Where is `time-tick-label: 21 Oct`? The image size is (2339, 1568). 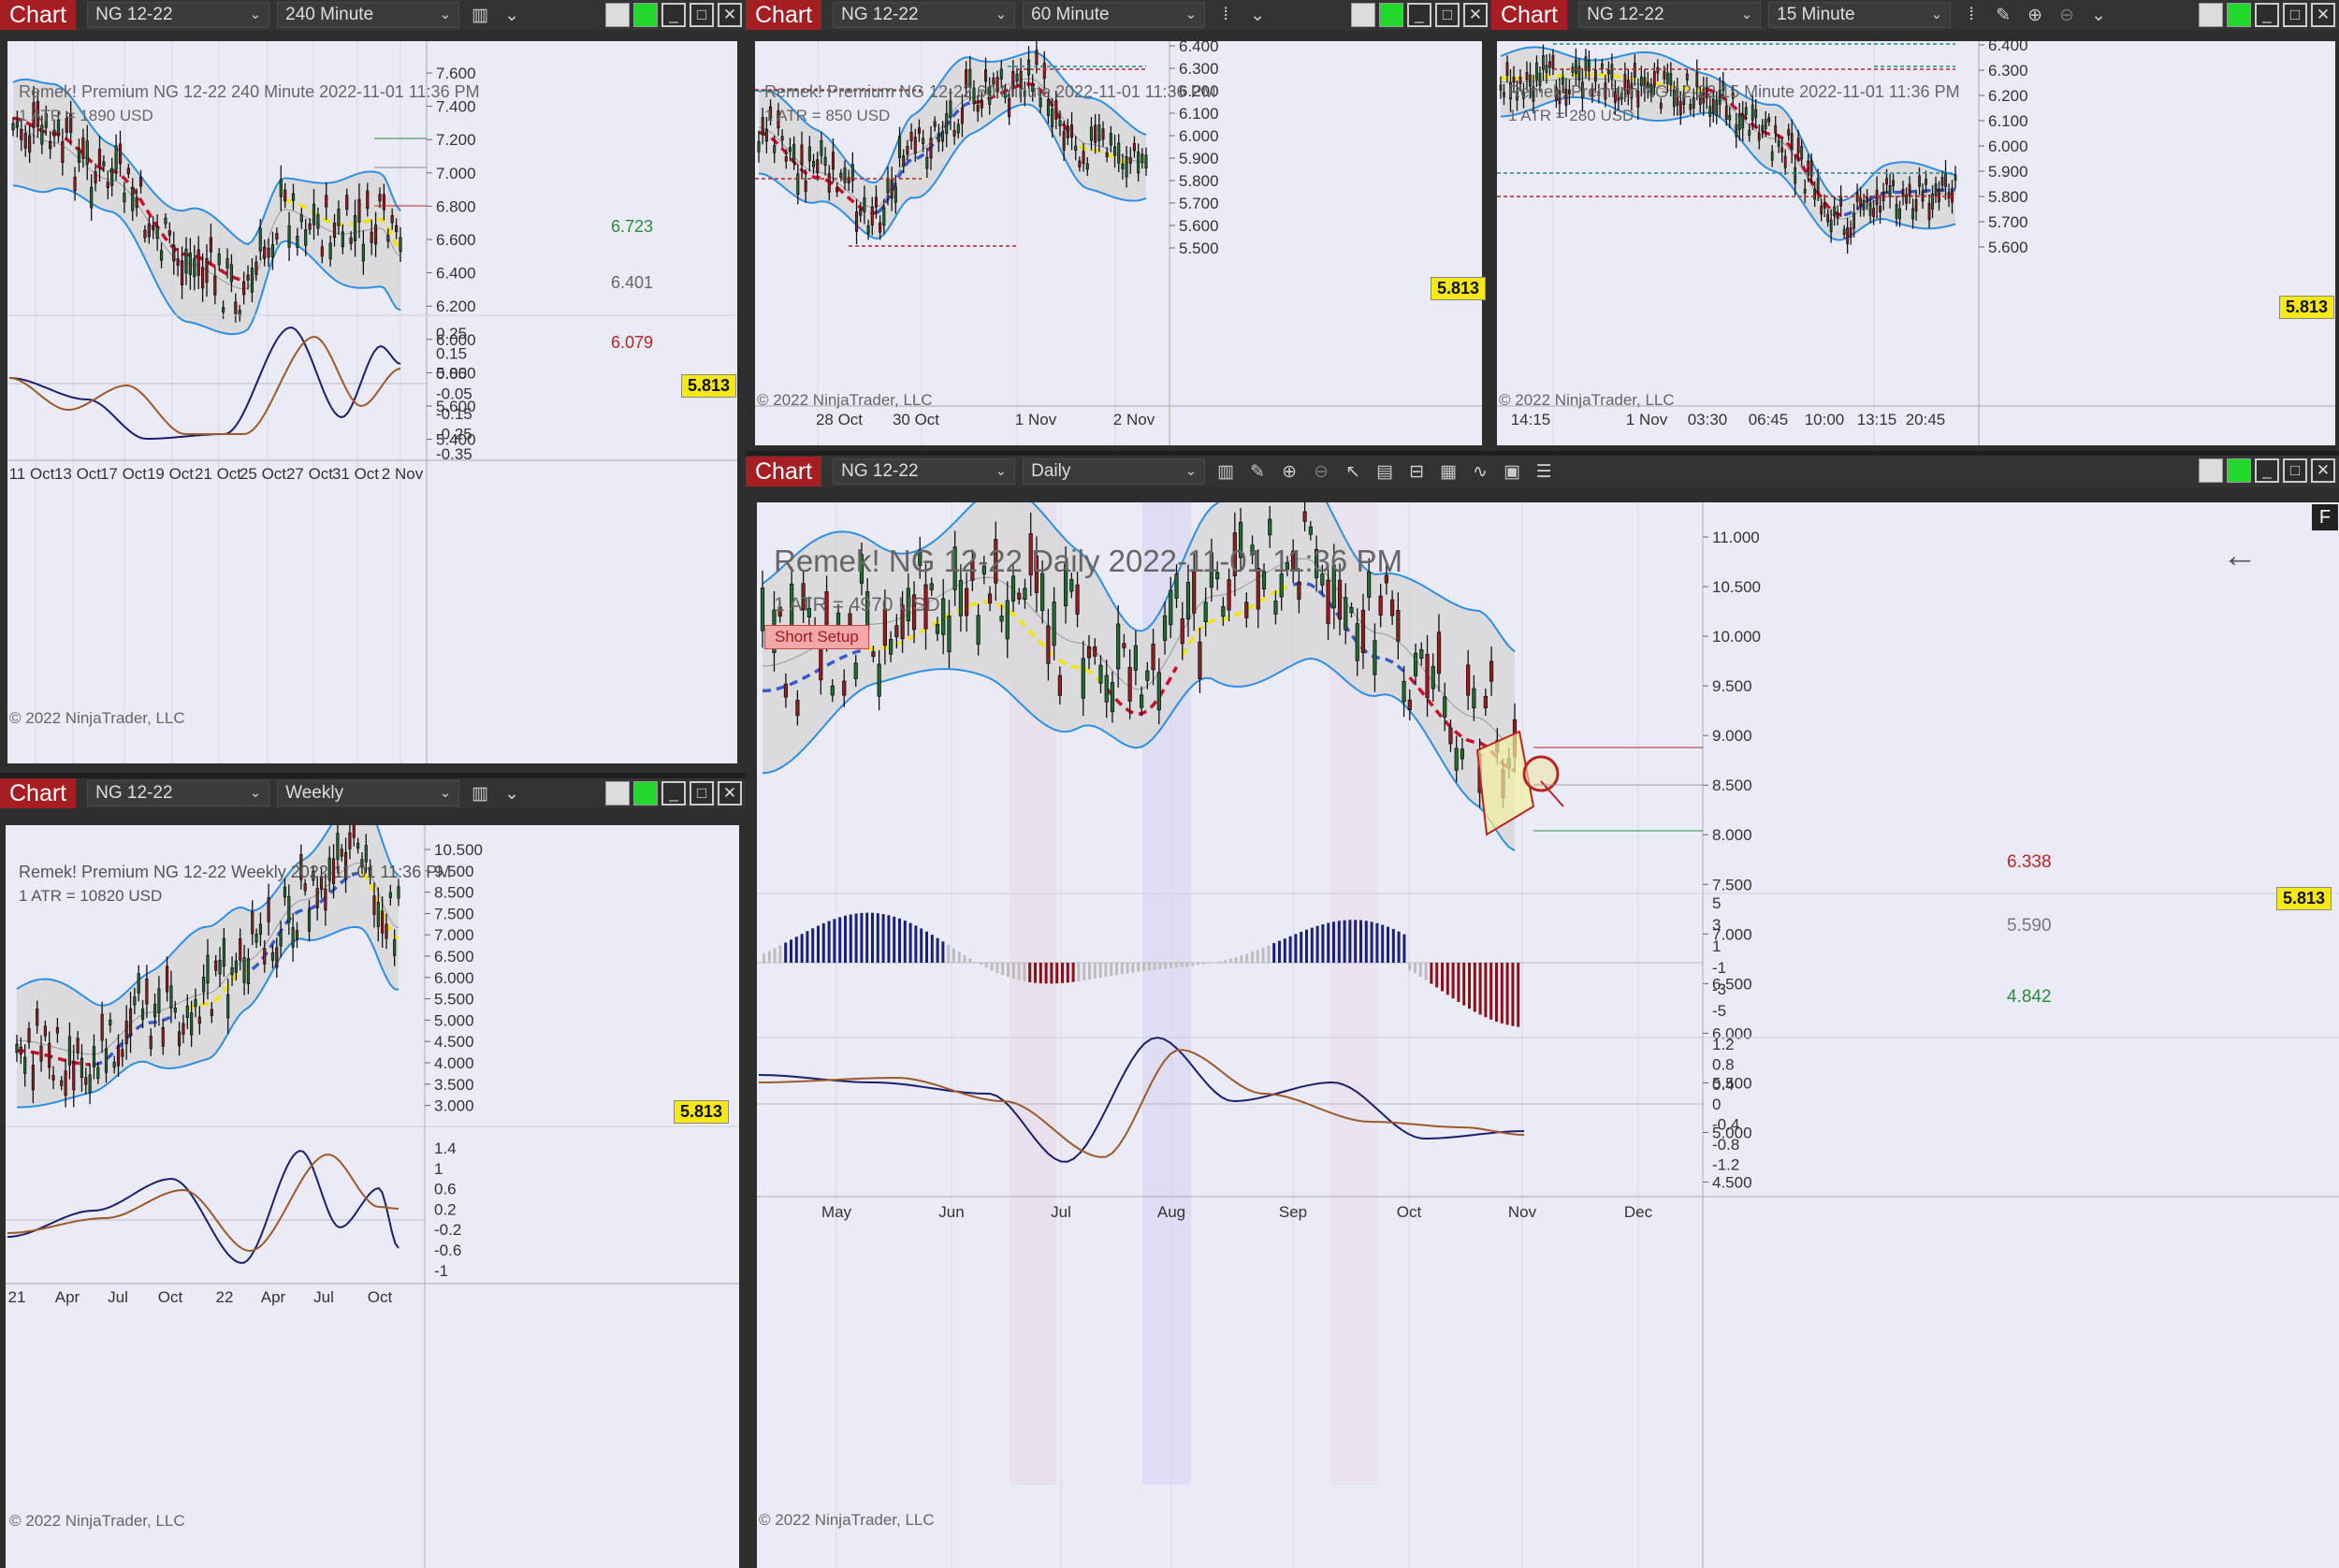
time-tick-label: 21 Oct is located at coordinates (218, 474).